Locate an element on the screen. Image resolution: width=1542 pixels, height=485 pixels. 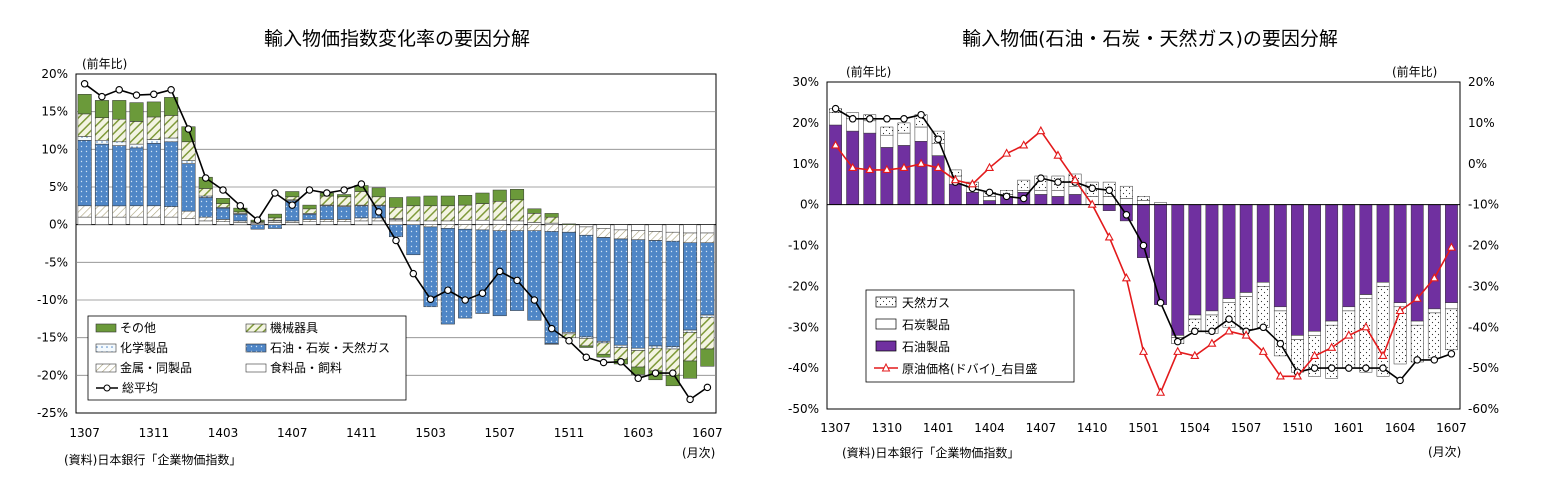
legend-label-crude: 原油価格(ドバイ)_右目盛 is located at coordinates (969, 368).